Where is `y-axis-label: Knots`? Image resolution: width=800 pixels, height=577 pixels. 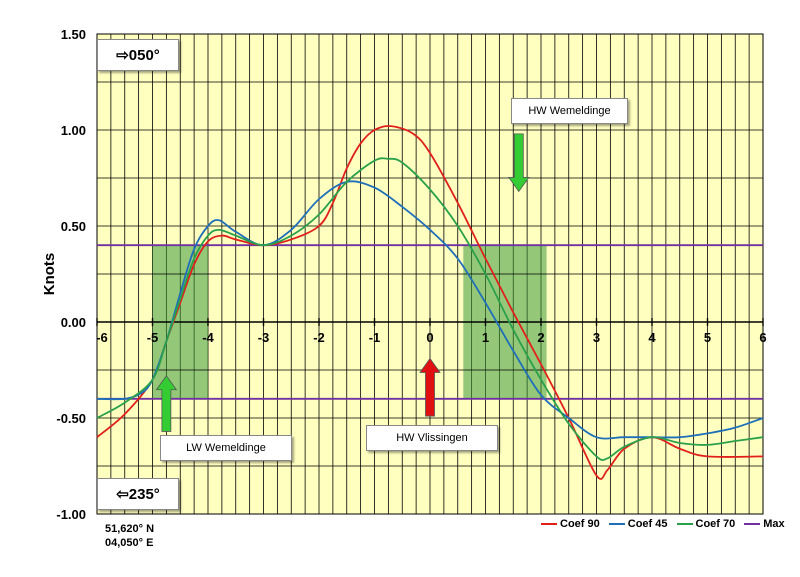 y-axis-label: Knots is located at coordinates (49, 274).